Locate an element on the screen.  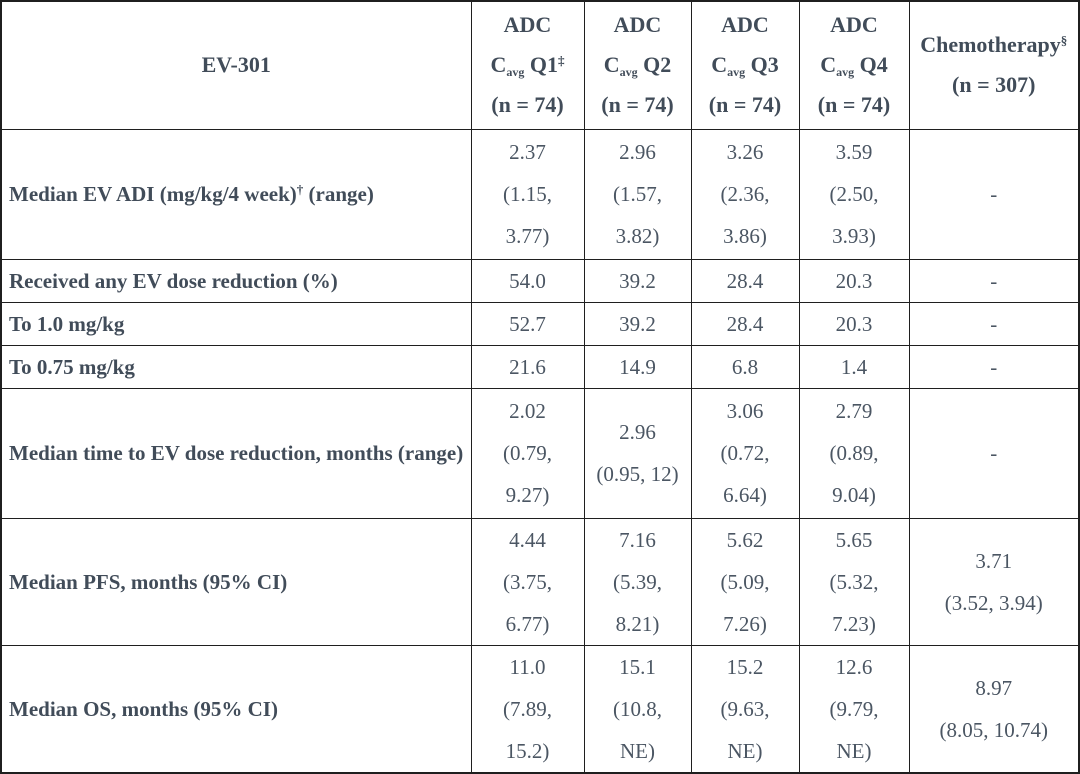
value-cell-pfs-q4: 5.65 (5.32, 7.23) is located at coordinates (854, 581).